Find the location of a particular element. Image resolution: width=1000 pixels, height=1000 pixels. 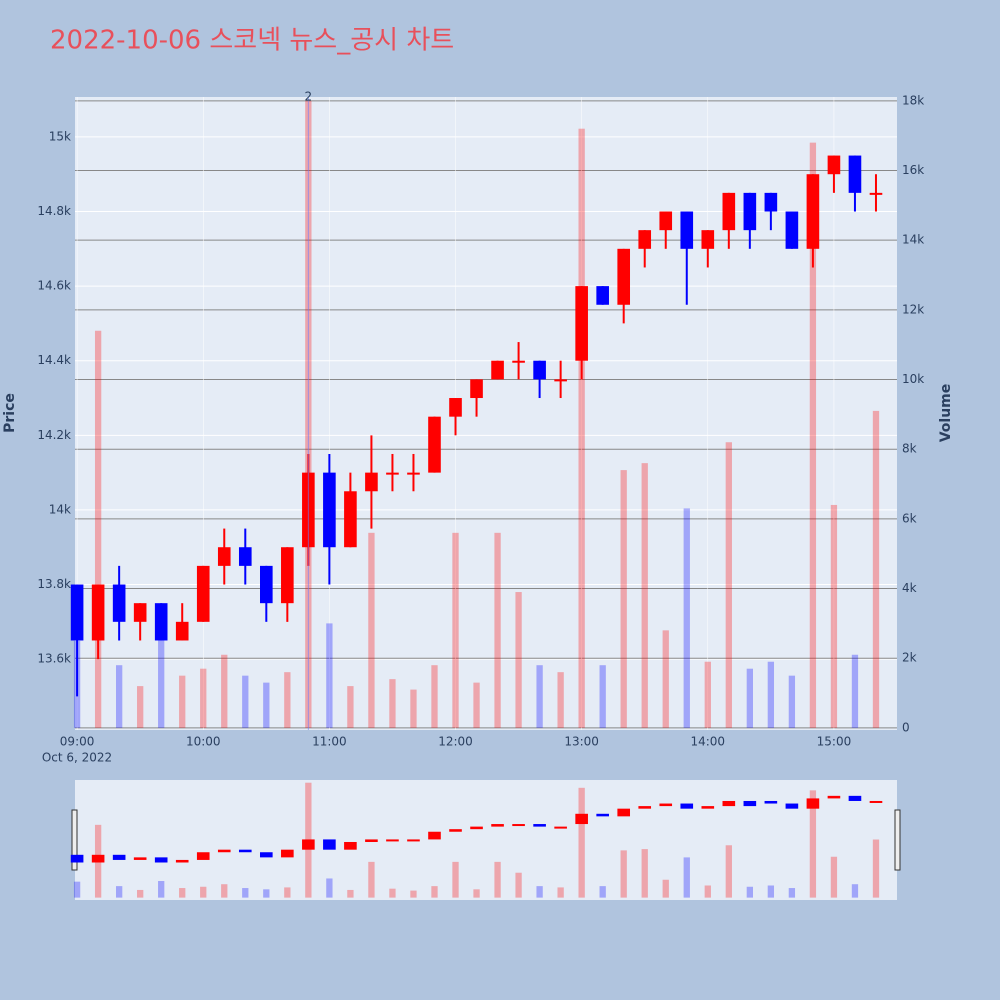

y2-tick-label: 6k is located at coordinates (909, 518).